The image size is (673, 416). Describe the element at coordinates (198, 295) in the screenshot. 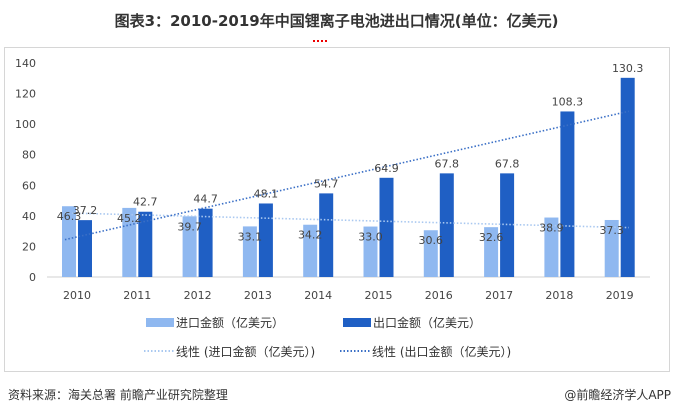

I see `x-tick-label: 2012` at that location.